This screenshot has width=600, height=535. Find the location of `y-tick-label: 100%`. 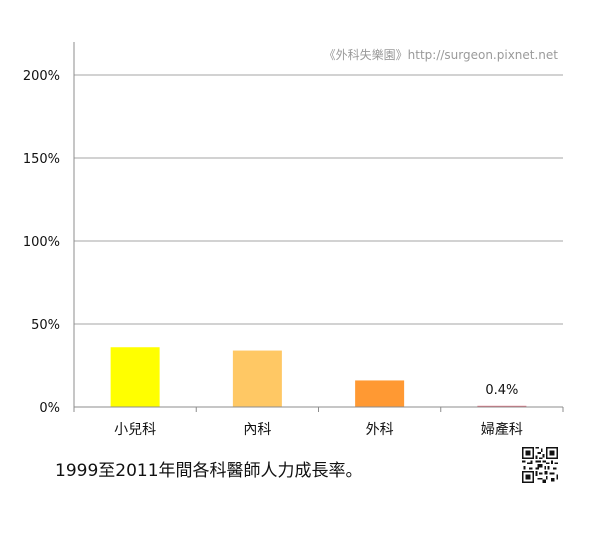

y-tick-label: 100% is located at coordinates (41, 242).